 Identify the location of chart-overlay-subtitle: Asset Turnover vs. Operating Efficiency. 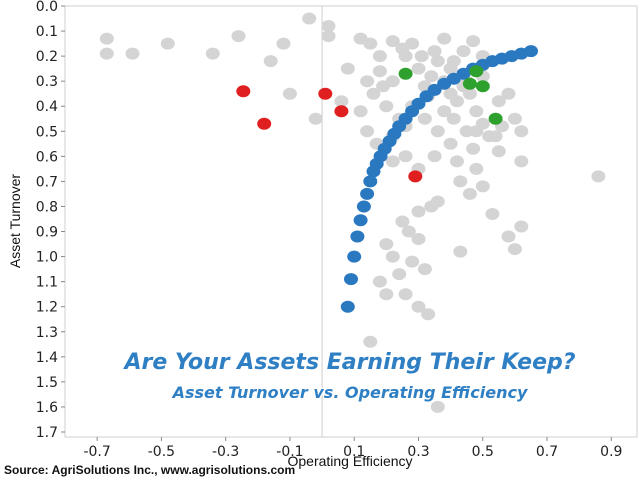
(350, 392).